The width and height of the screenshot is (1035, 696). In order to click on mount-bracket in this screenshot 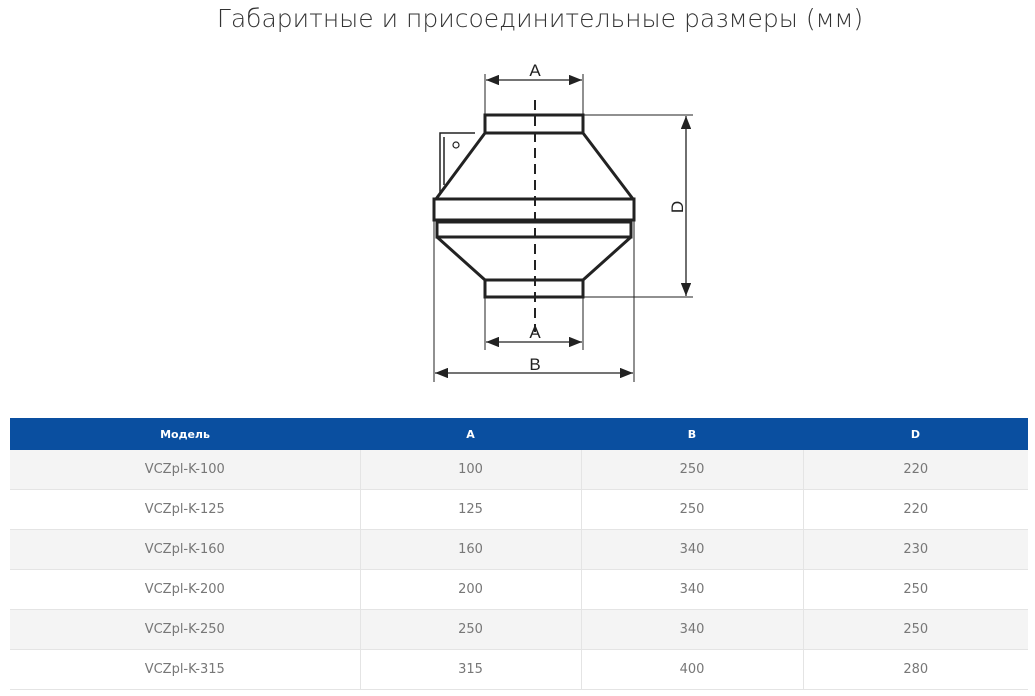, I will do `click(457, 163)`.